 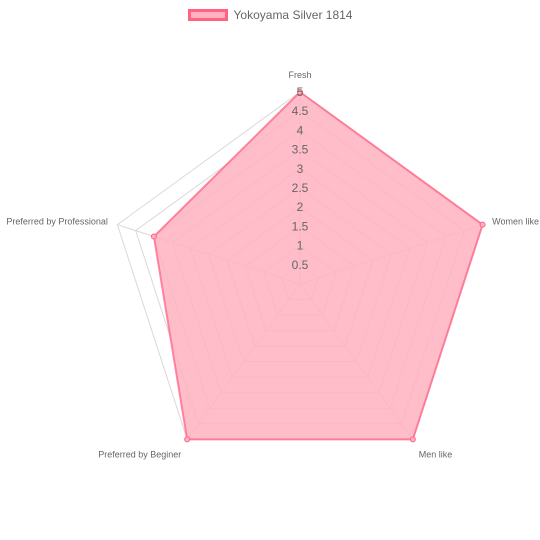 I want to click on legend-swatch, so click(x=207, y=15).